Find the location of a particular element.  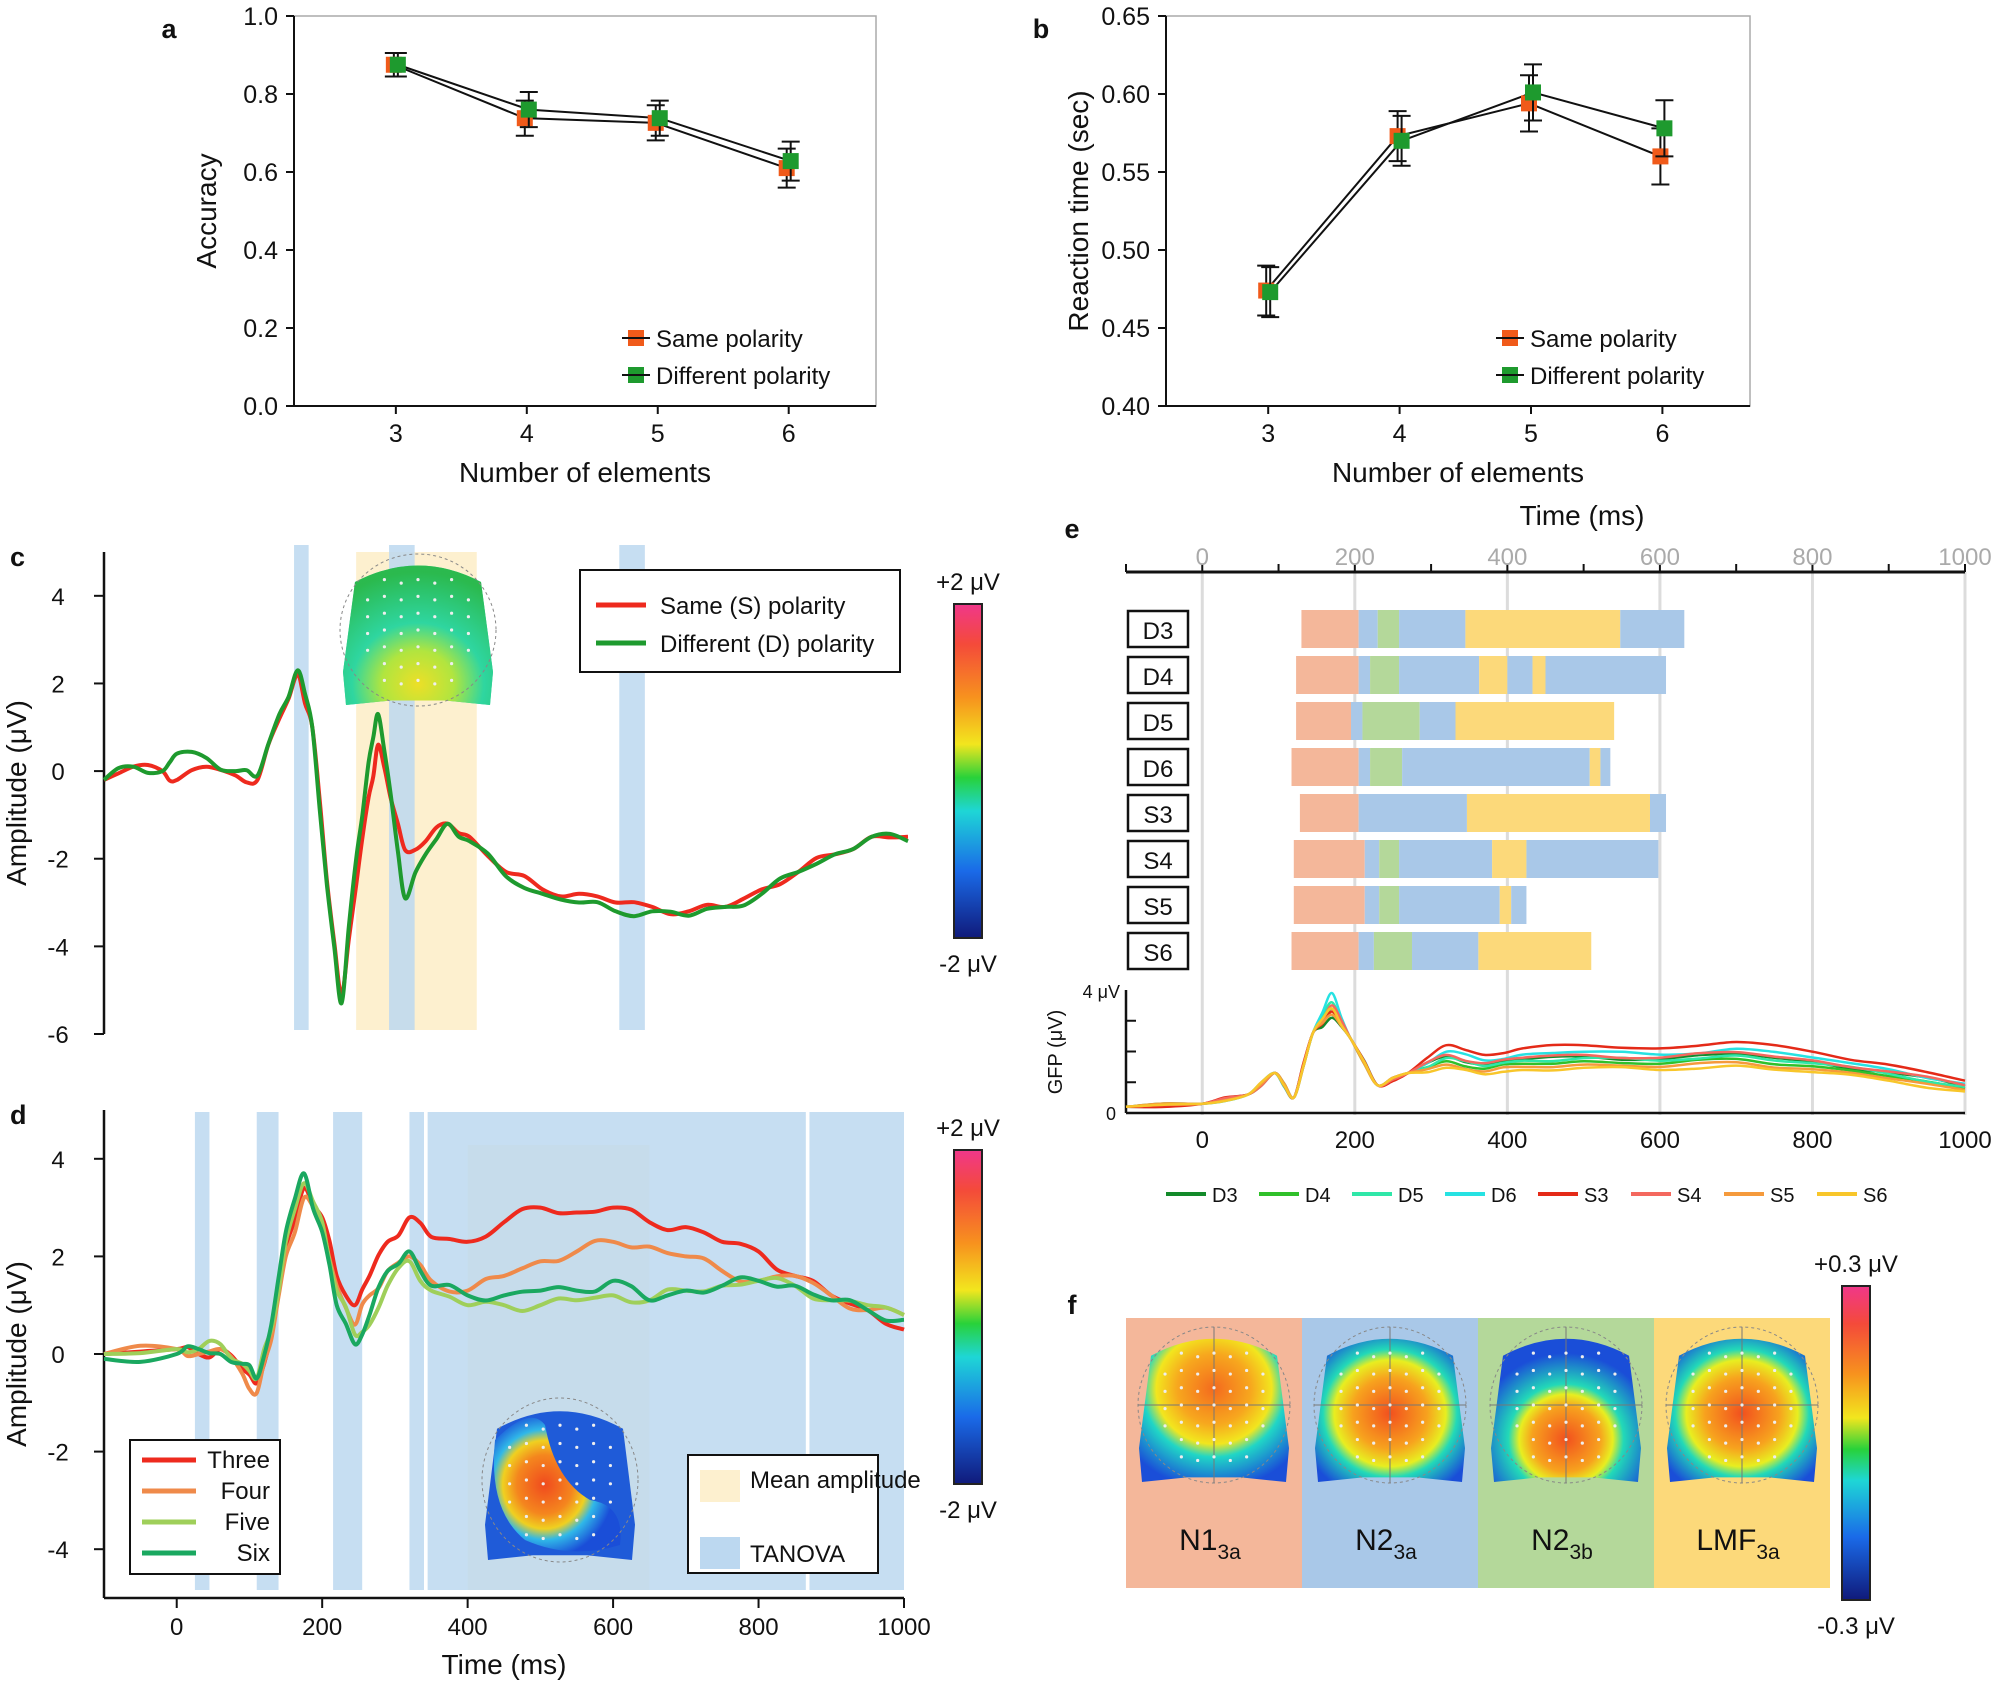

condition-label: D3 is located at coordinates (1158, 631).